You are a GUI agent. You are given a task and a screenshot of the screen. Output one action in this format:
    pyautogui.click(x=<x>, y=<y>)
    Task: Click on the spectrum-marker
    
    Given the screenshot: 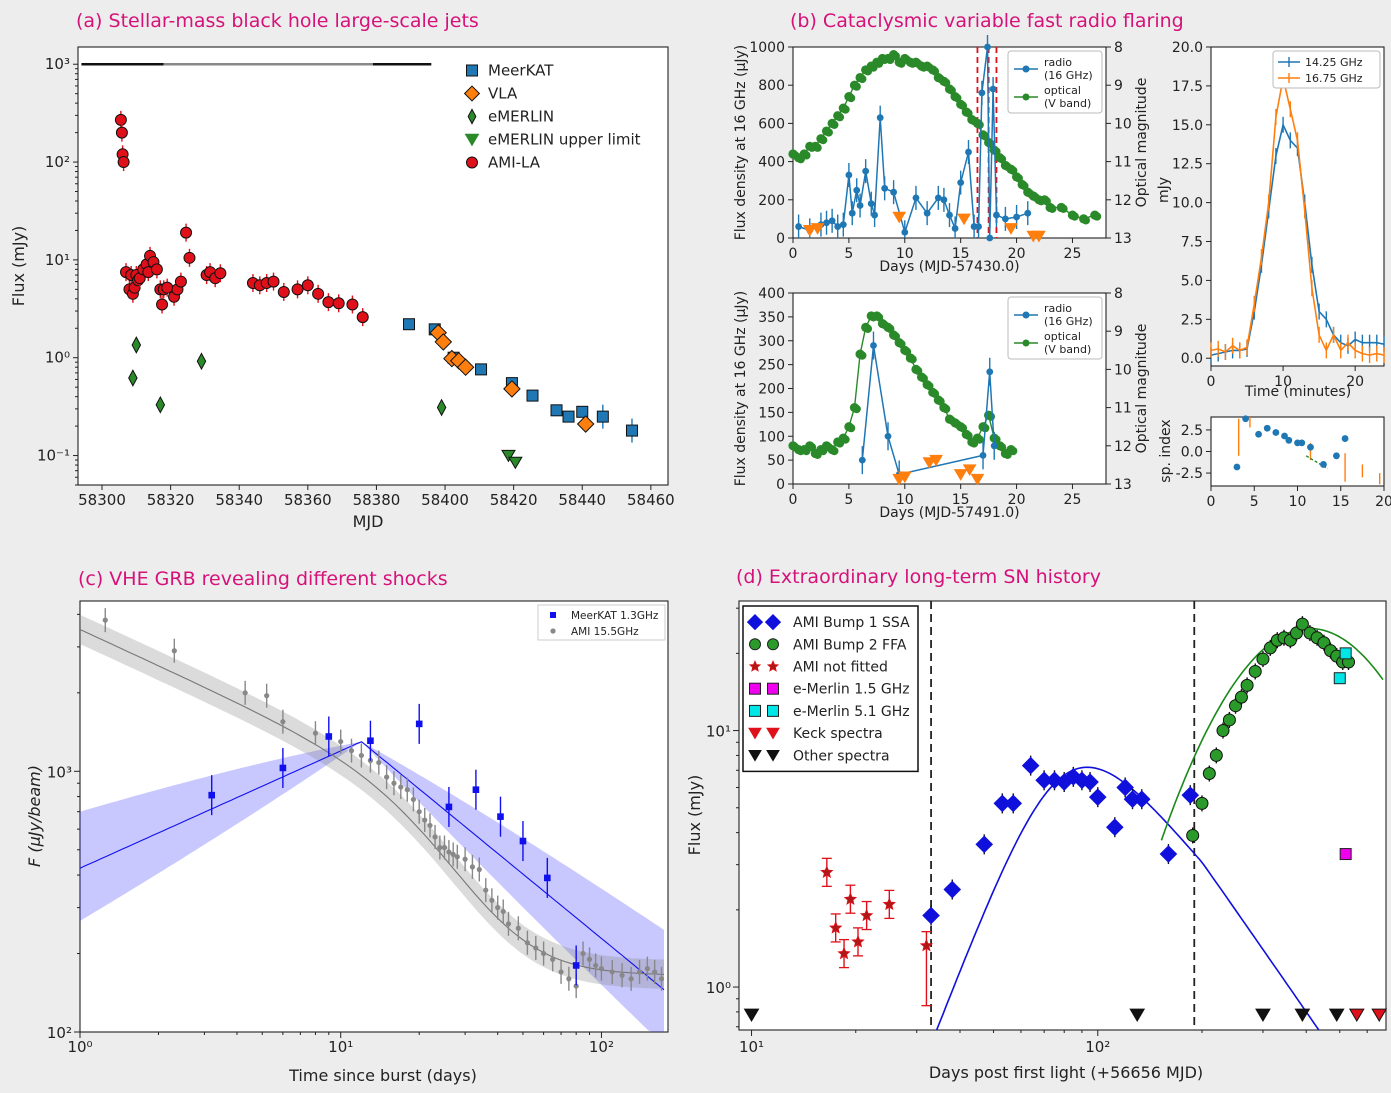 What is the action you would take?
    pyautogui.click(x=1336, y=1015)
    